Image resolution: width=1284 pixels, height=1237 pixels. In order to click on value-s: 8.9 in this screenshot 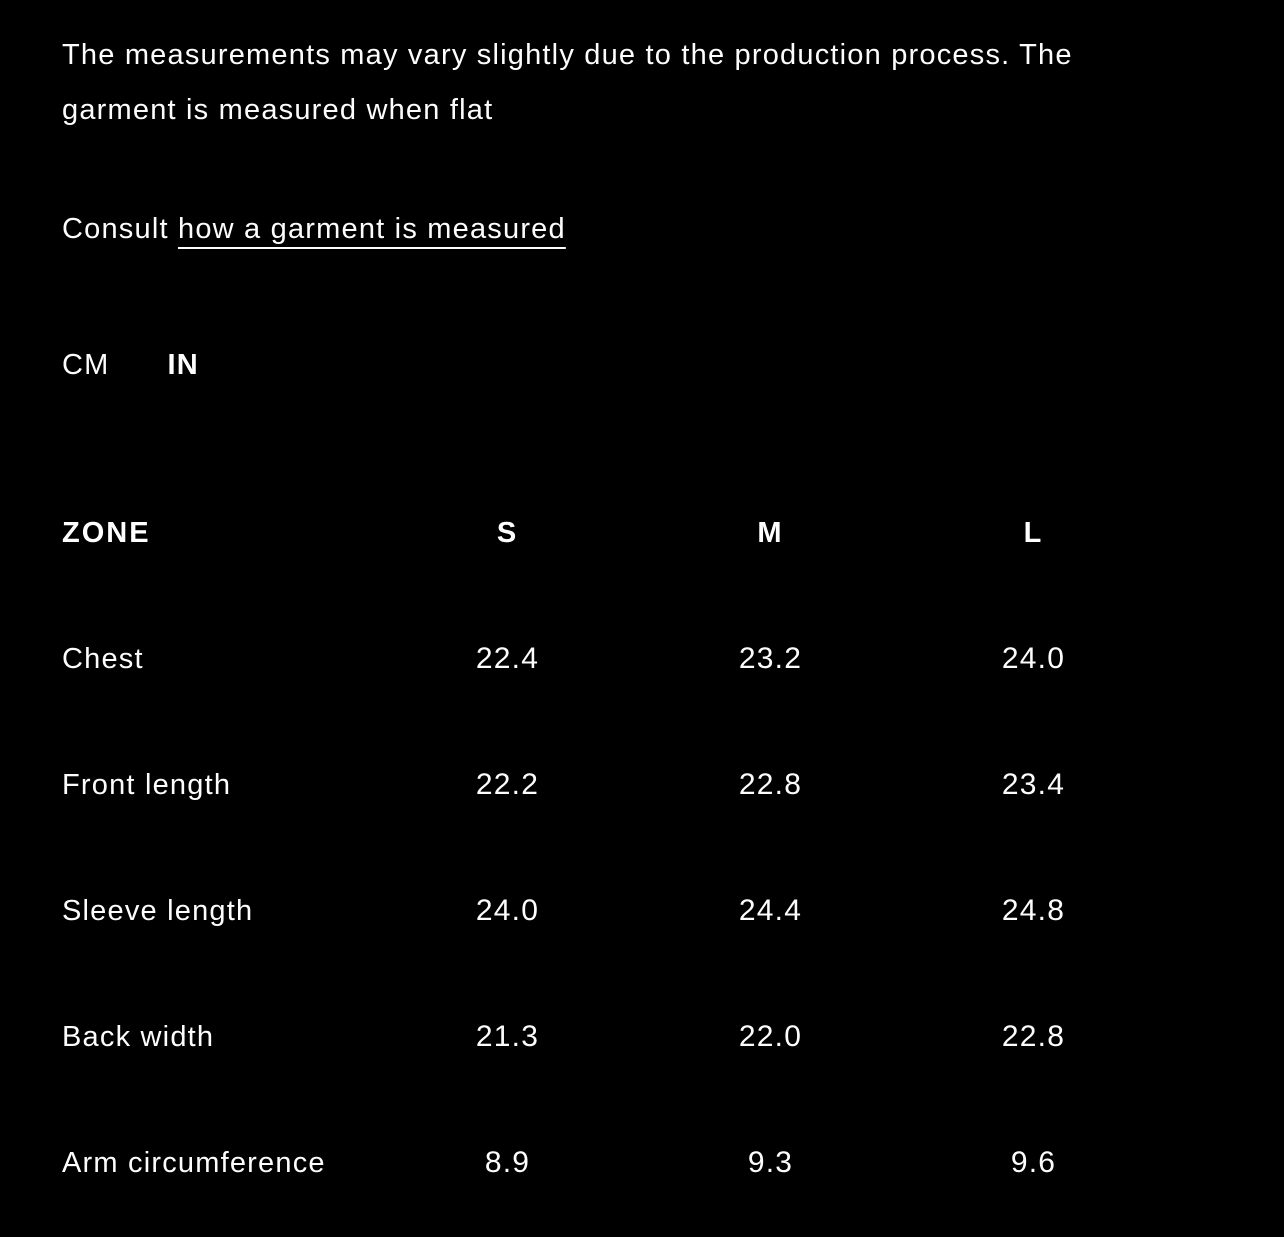, I will do `click(507, 1162)`.